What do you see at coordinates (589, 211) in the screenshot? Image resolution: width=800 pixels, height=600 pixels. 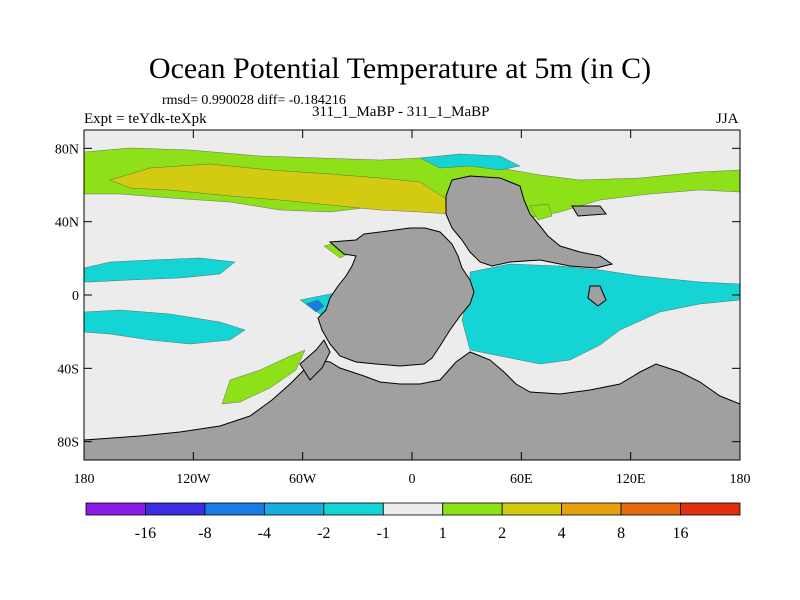 I see `land-island-b` at bounding box center [589, 211].